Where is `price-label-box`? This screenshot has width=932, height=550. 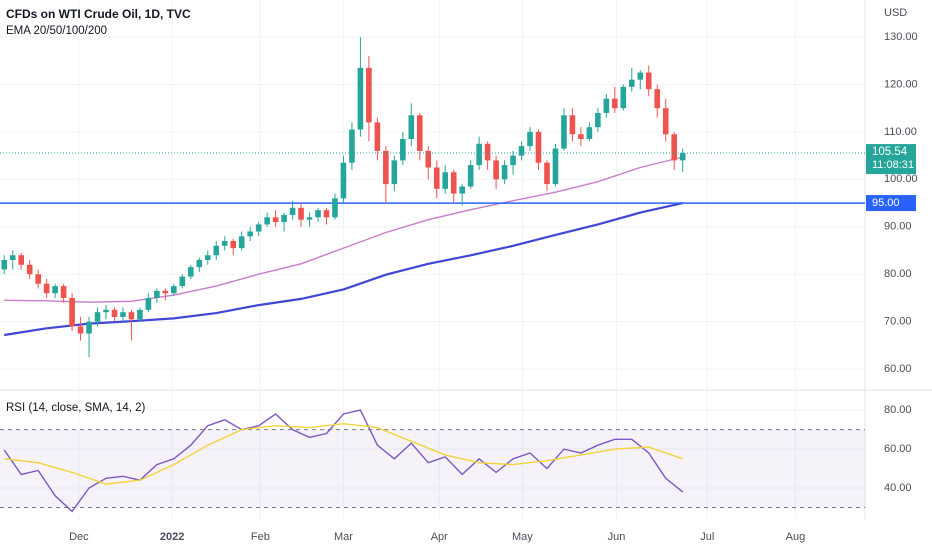
price-label-box is located at coordinates (891, 203).